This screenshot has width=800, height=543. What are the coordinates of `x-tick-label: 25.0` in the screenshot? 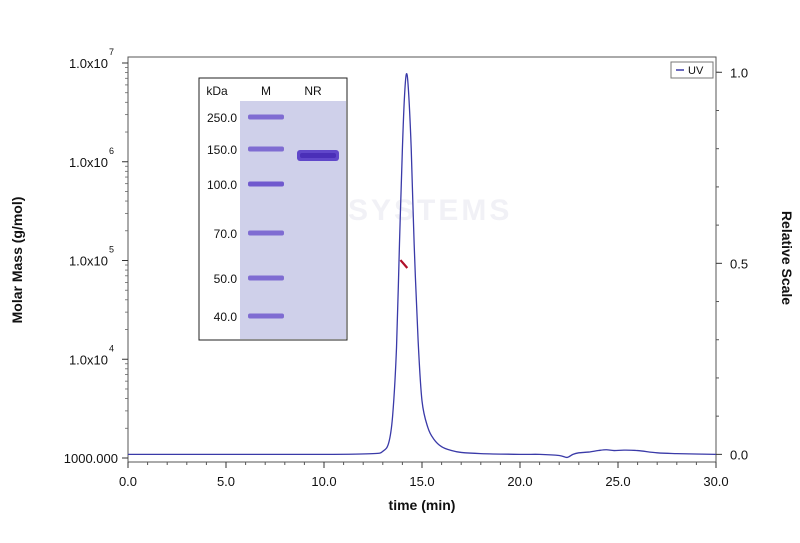 It's located at (617, 481).